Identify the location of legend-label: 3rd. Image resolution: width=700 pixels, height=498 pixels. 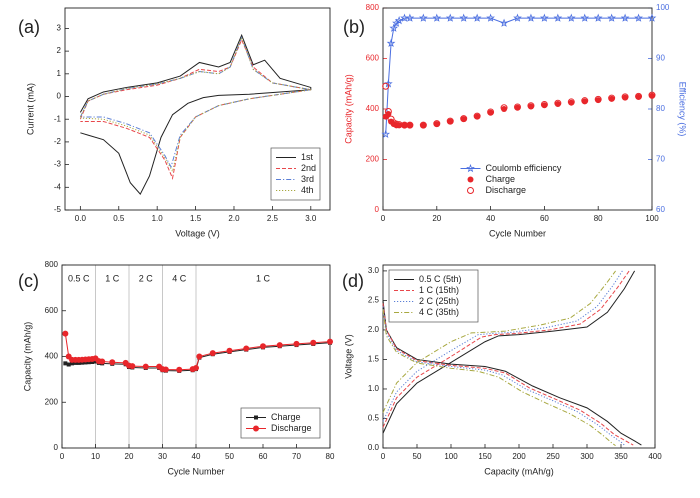
(307, 179).